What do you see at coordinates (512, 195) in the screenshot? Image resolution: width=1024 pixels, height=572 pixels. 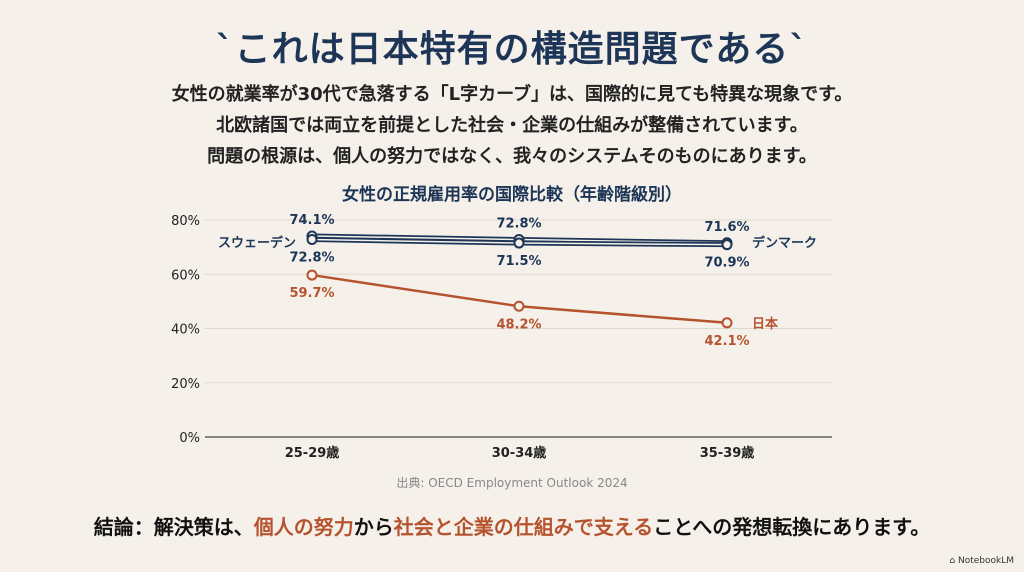 I see `chart-title: 女性の正規雇用率の国際比較（年齢階級別）` at bounding box center [512, 195].